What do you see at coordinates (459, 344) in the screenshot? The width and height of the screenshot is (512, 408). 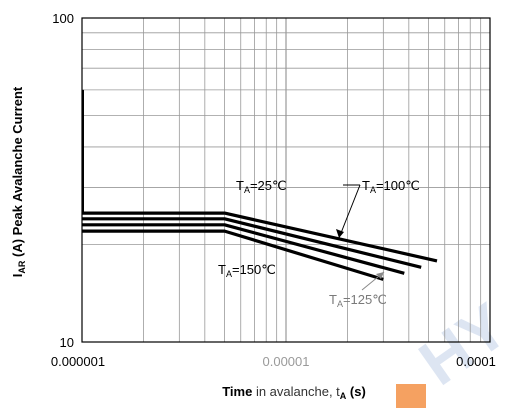 I see `watermark-text: HY` at bounding box center [459, 344].